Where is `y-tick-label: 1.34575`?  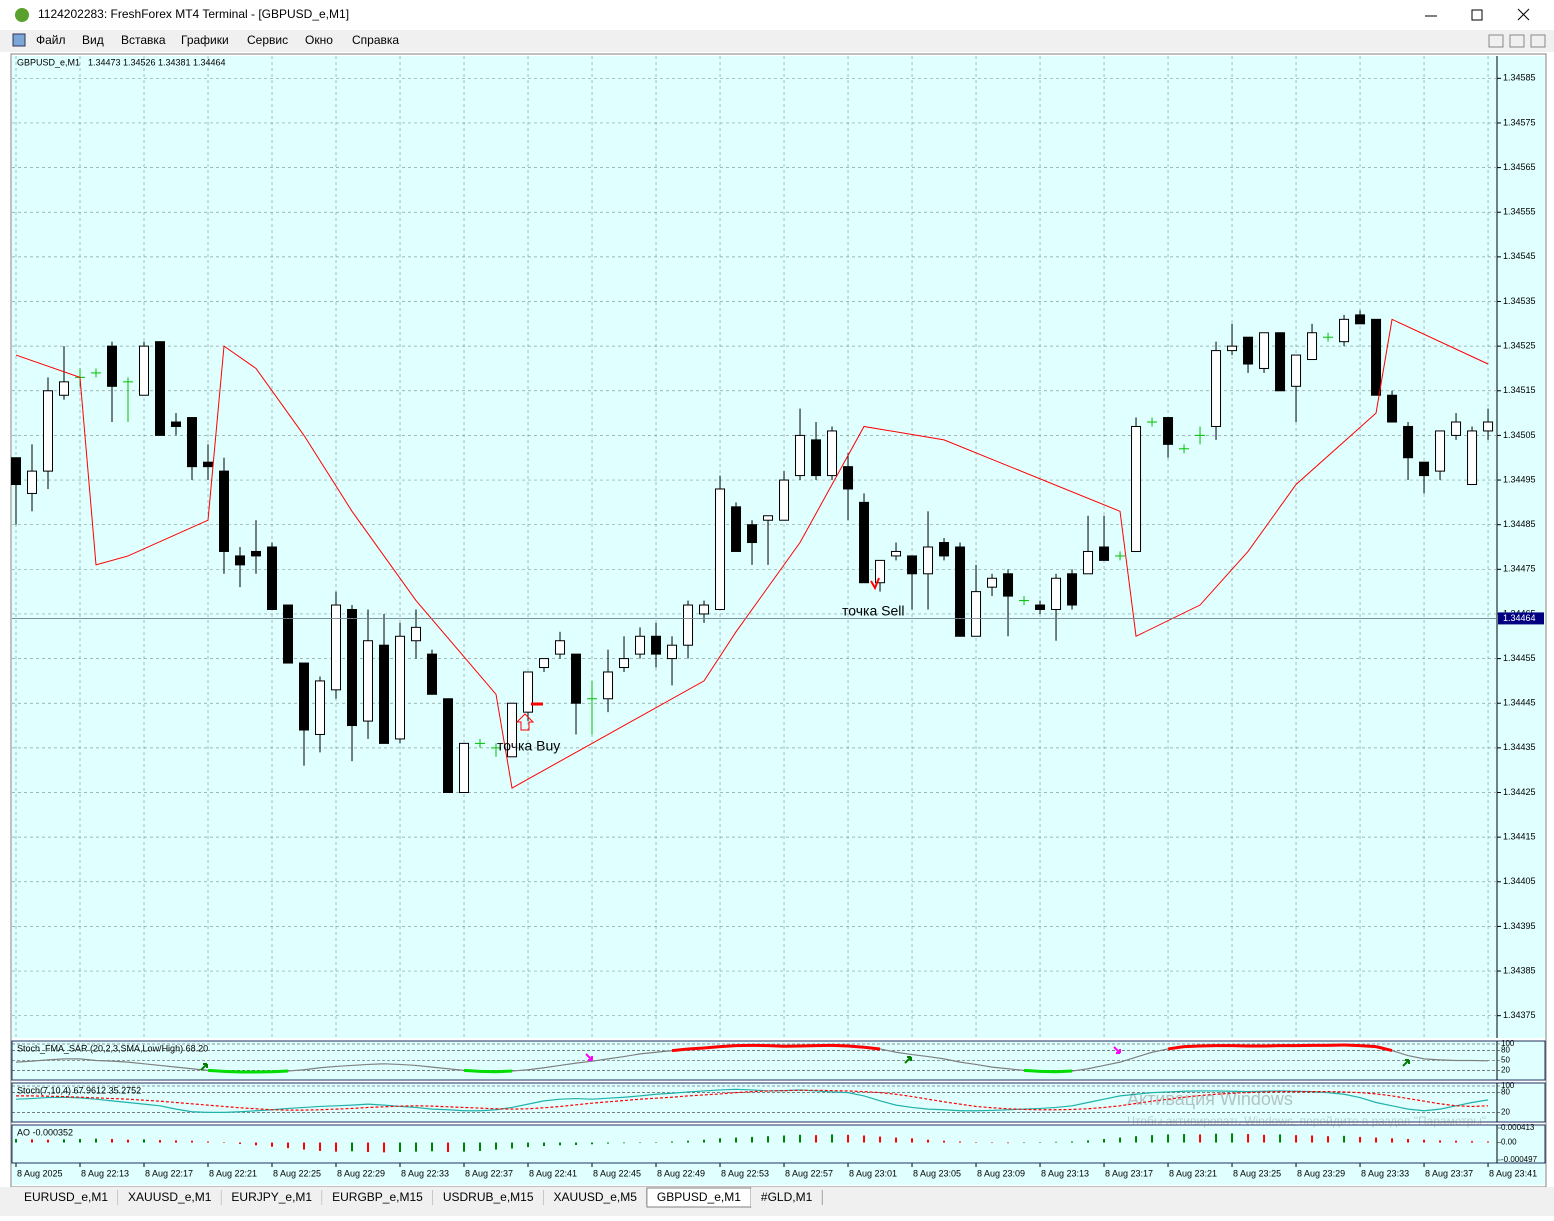
y-tick-label: 1.34575 is located at coordinates (1519, 122).